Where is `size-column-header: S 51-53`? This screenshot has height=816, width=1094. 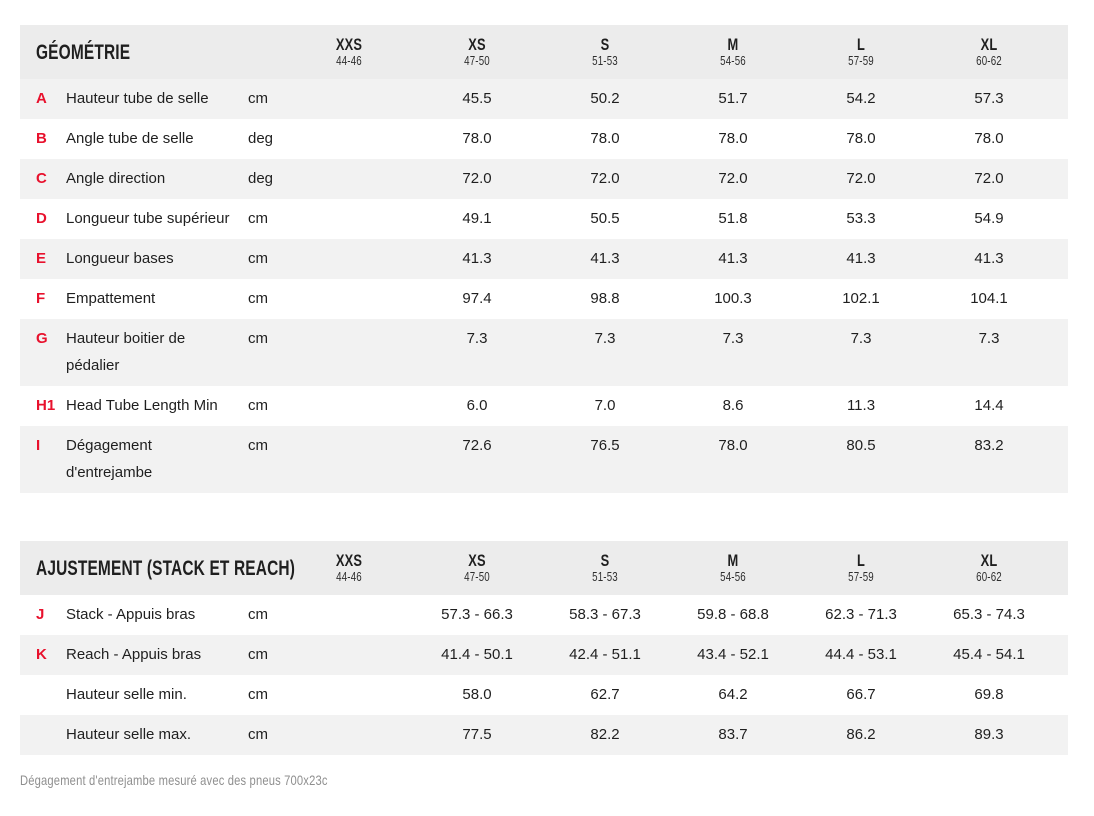 size-column-header: S 51-53 is located at coordinates (605, 52).